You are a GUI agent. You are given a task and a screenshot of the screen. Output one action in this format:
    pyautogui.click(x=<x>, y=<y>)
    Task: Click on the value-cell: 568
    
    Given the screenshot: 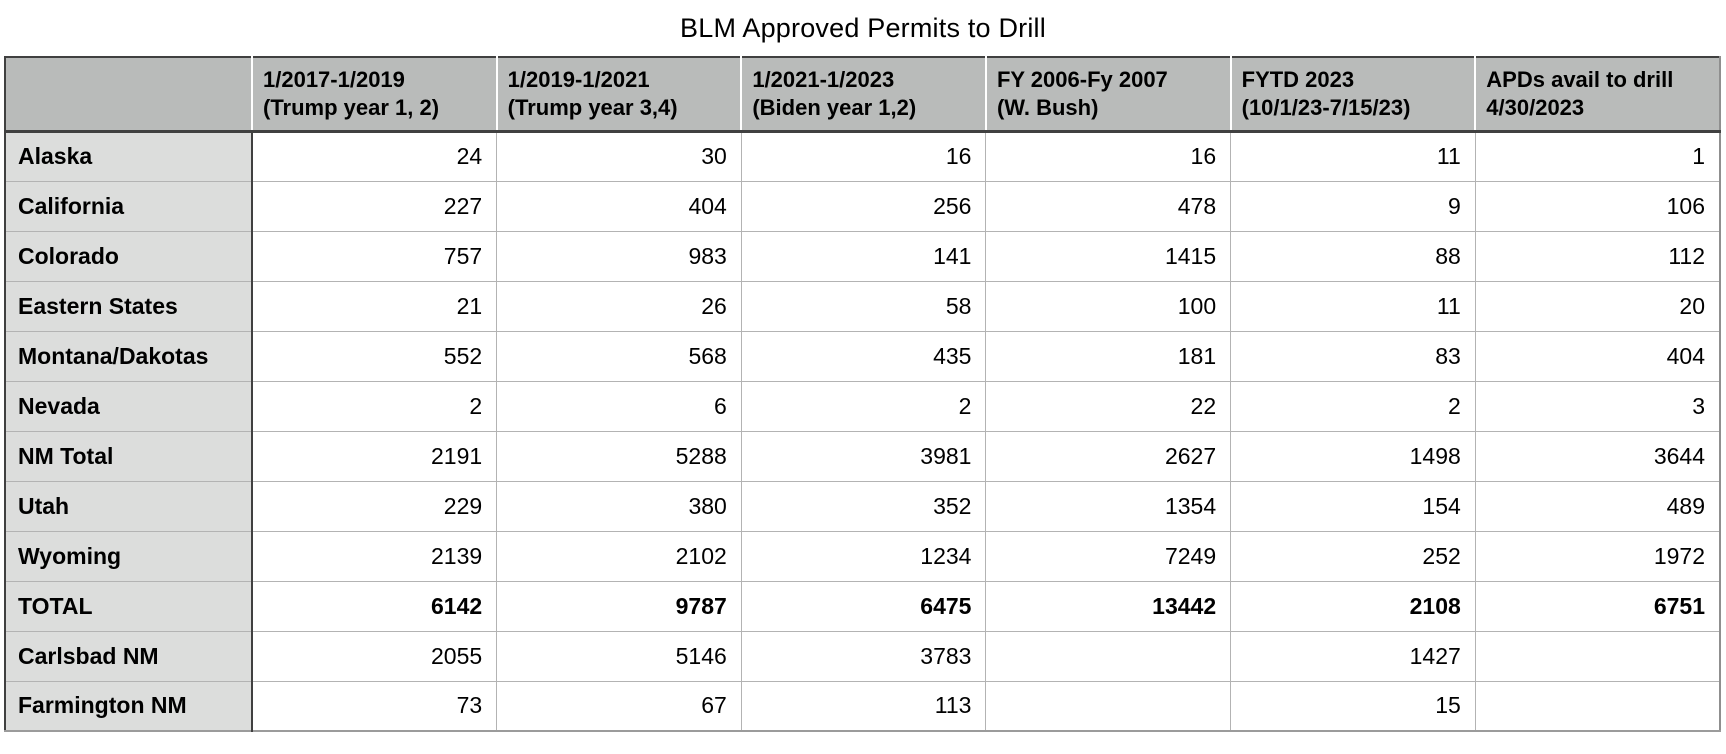 What is the action you would take?
    pyautogui.click(x=619, y=356)
    